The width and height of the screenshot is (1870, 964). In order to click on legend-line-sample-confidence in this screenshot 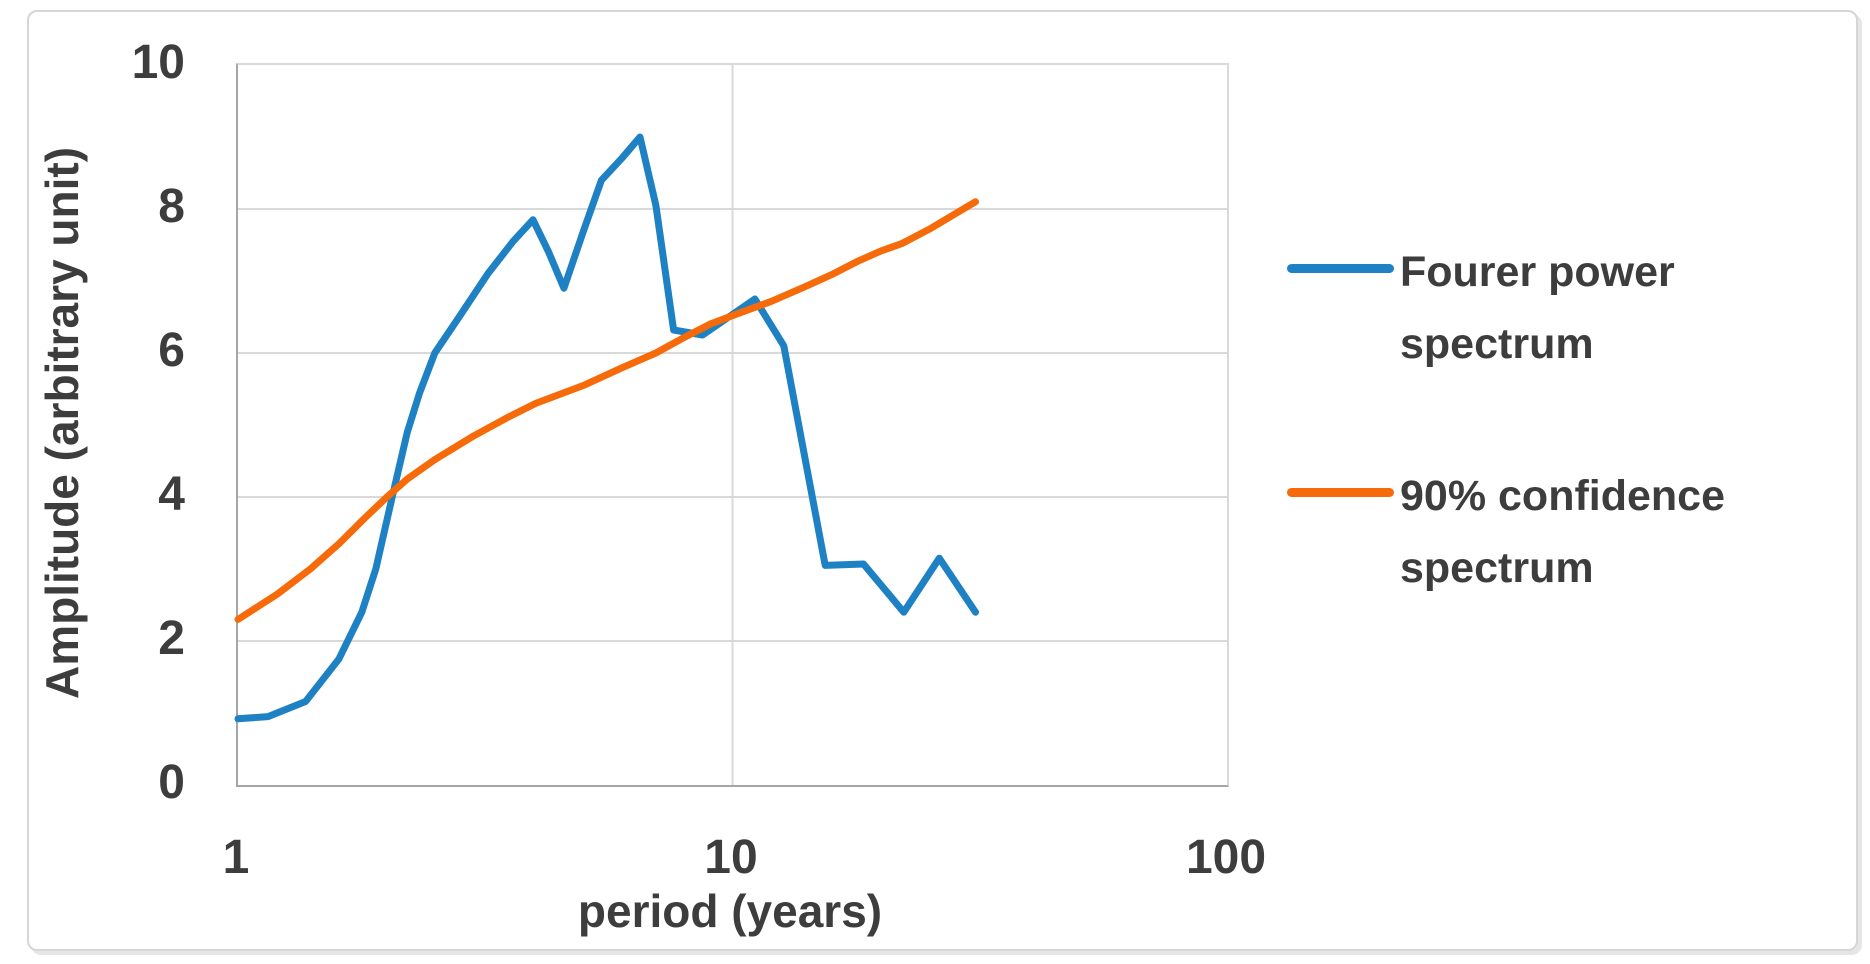, I will do `click(1340, 492)`.